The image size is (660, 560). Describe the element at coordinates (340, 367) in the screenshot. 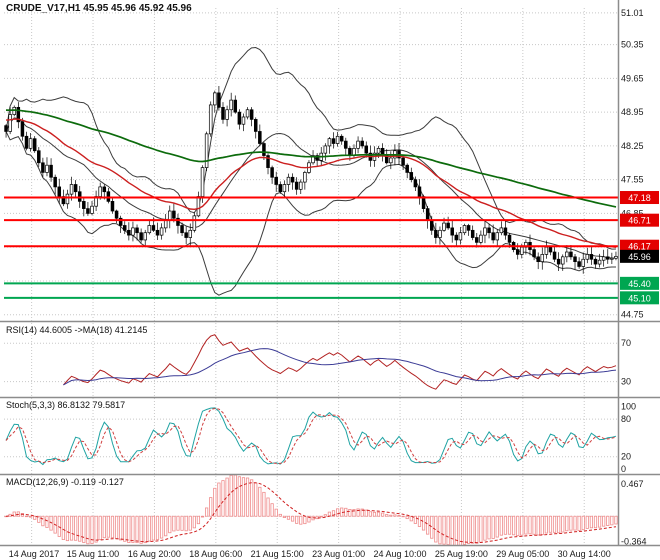

I see `rsi-ma-line` at that location.